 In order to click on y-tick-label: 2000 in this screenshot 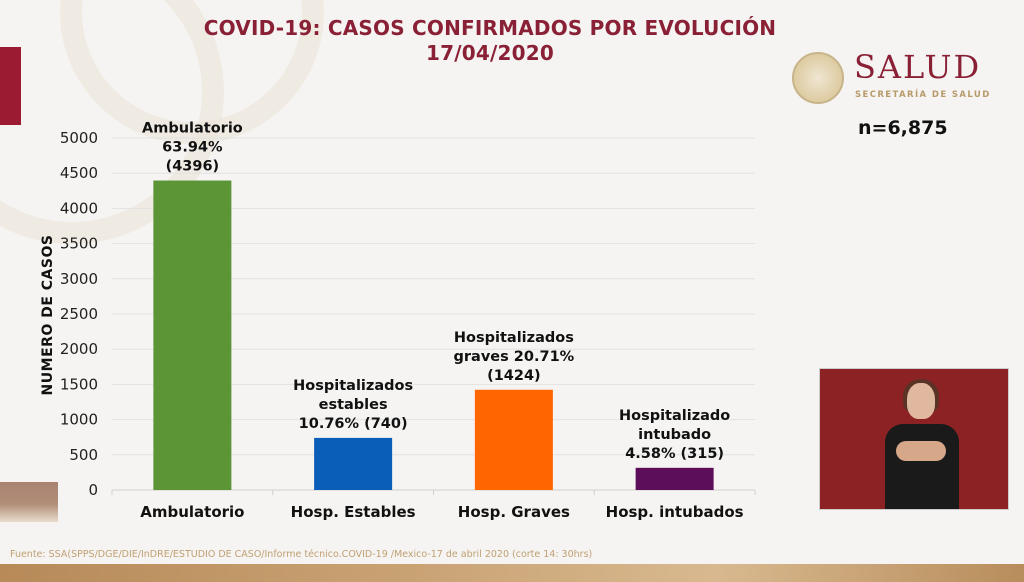, I will do `click(79, 349)`.